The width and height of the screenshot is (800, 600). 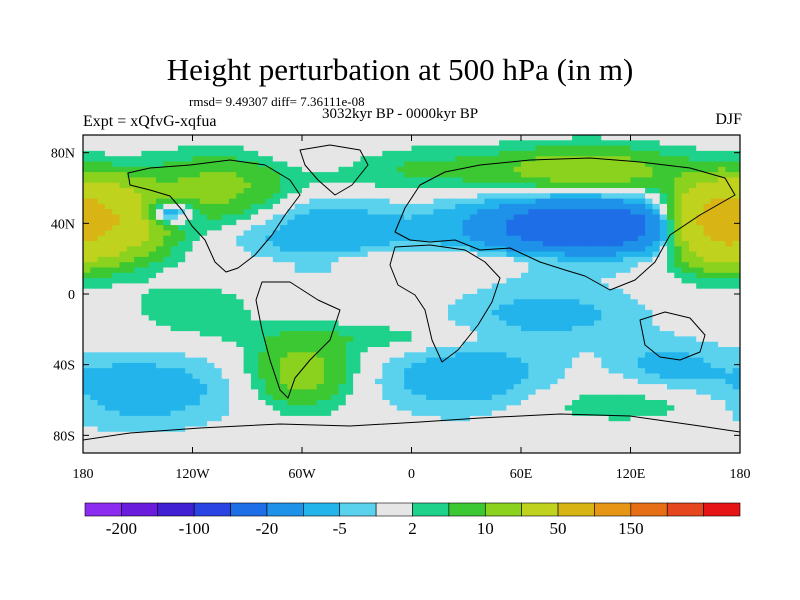 What do you see at coordinates (277, 101) in the screenshot?
I see `stats-text: rmsd= 9.49307 diff= 7.36111e-08` at bounding box center [277, 101].